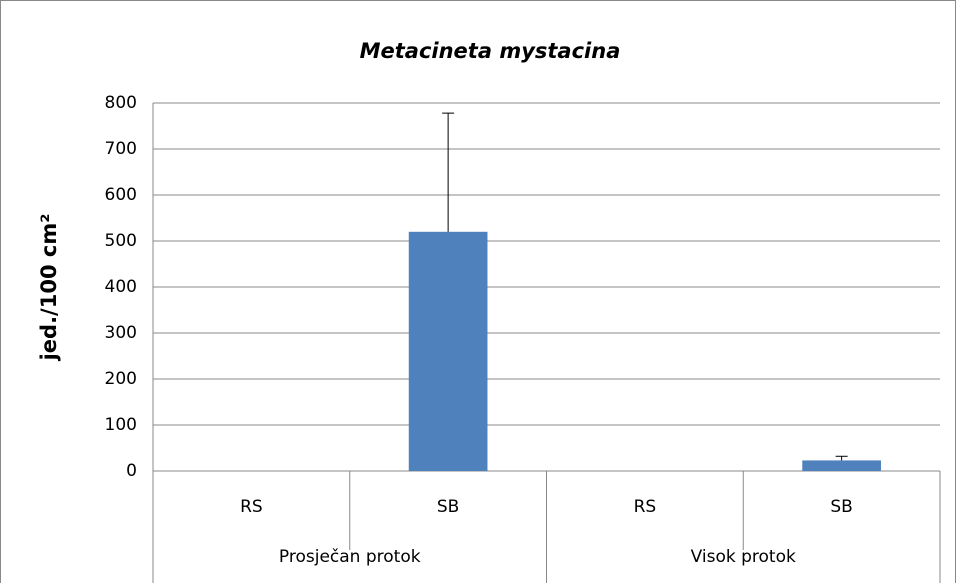 The width and height of the screenshot is (961, 583). I want to click on y-axis-label: jed./100 cm², so click(49, 288).